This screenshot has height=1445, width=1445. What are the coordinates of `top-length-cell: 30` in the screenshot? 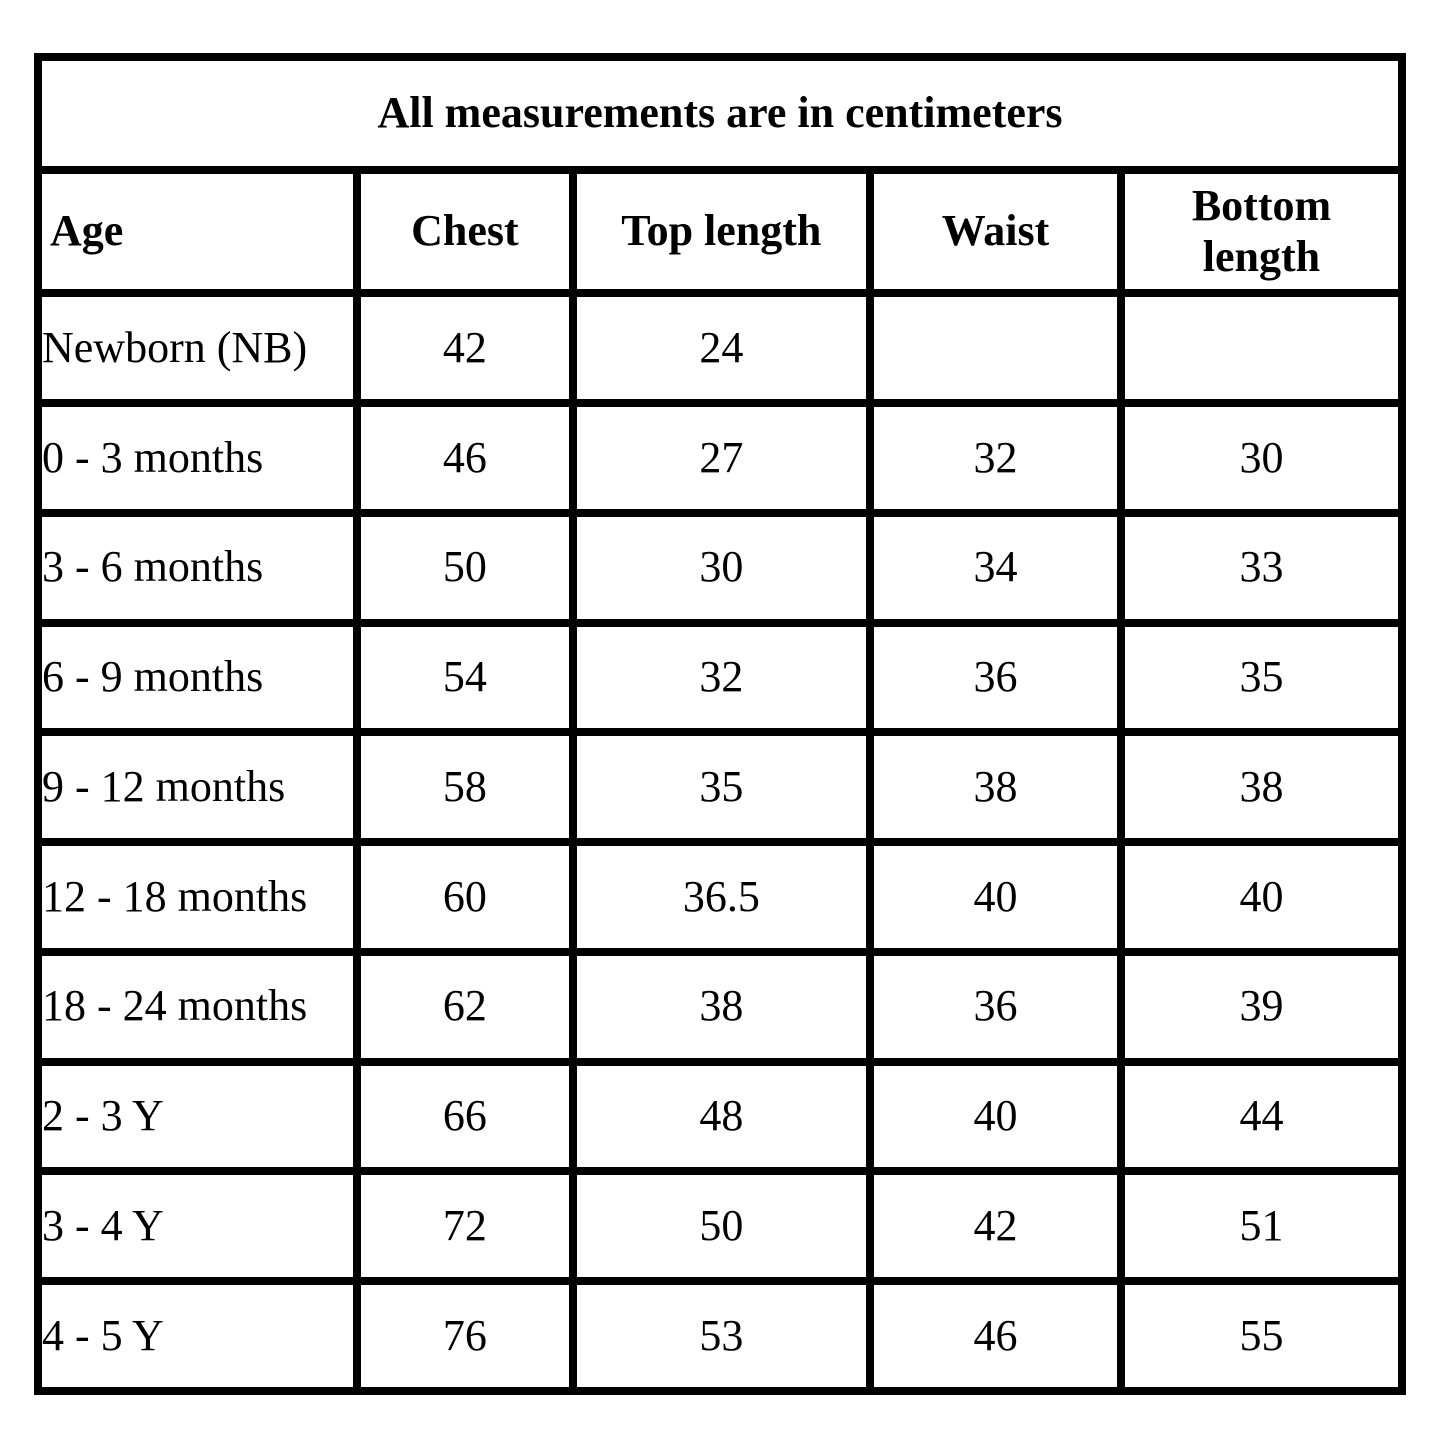 It's located at (721, 567).